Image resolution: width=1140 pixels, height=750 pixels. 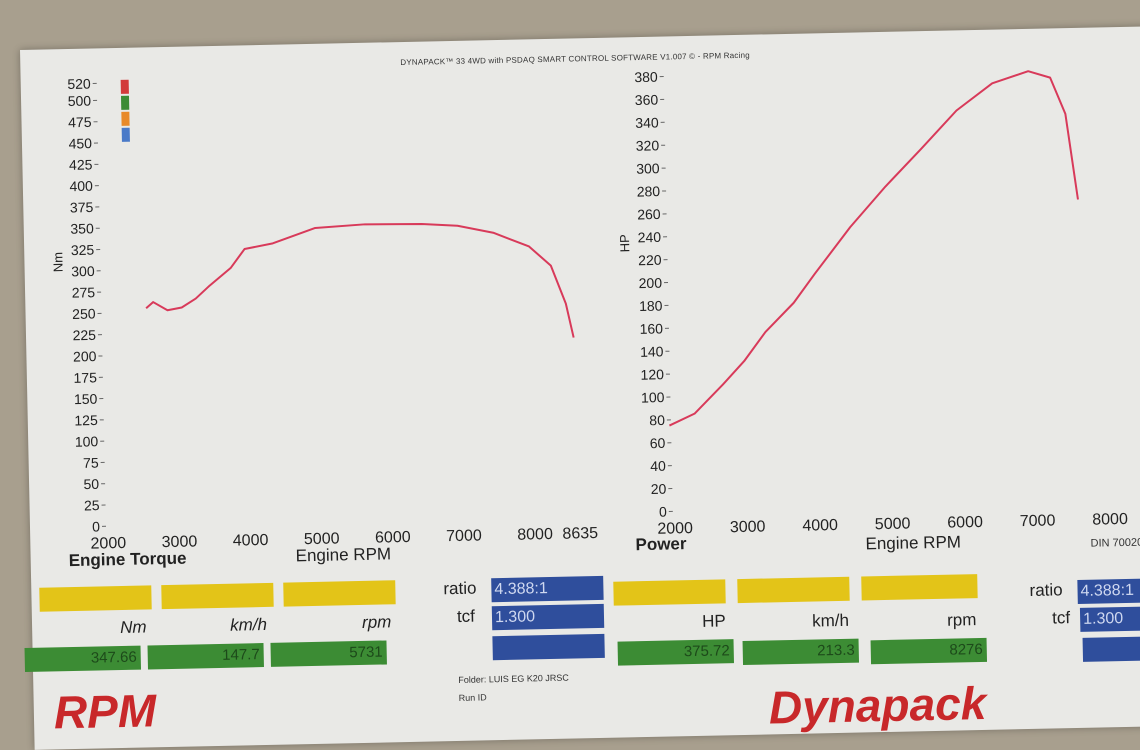 What do you see at coordinates (962, 620) in the screenshot?
I see `unit-rpm-2: rpm` at bounding box center [962, 620].